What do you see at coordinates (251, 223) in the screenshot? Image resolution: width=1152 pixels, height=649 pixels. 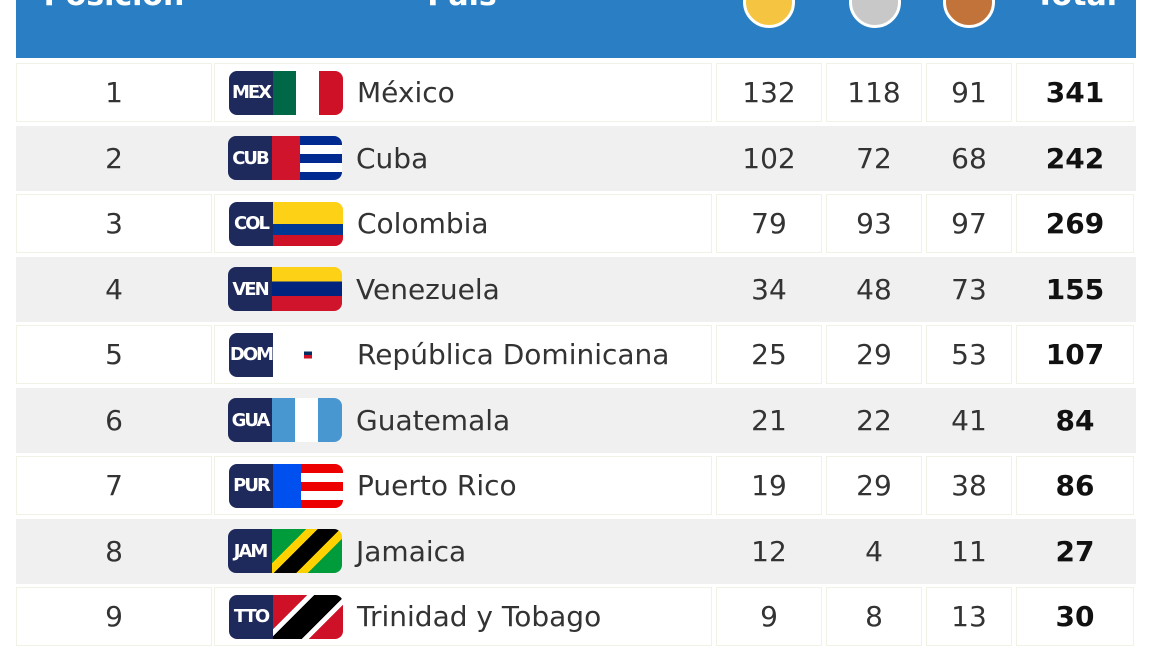 I see `country-code-badge: COL` at bounding box center [251, 223].